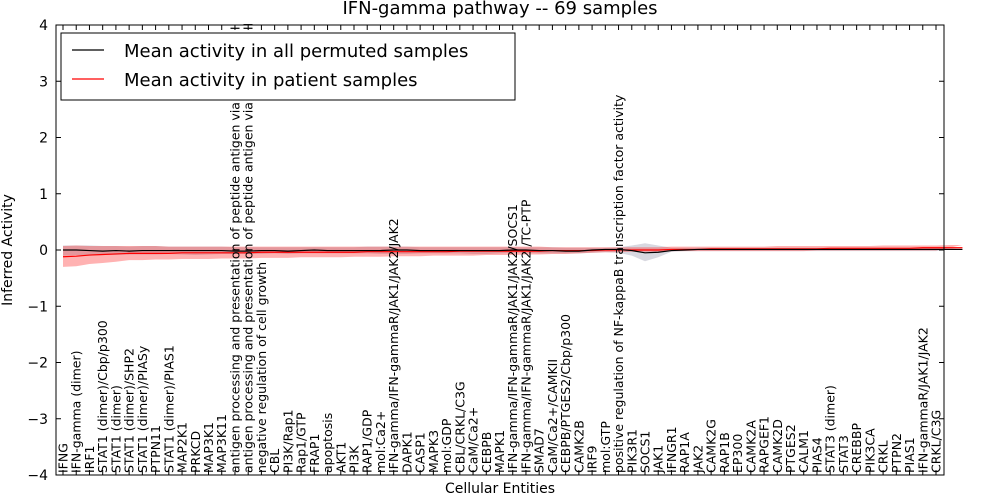 The image size is (1000, 500). Describe the element at coordinates (486, 452) in the screenshot. I see `x-tick-label: CEBPB` at that location.